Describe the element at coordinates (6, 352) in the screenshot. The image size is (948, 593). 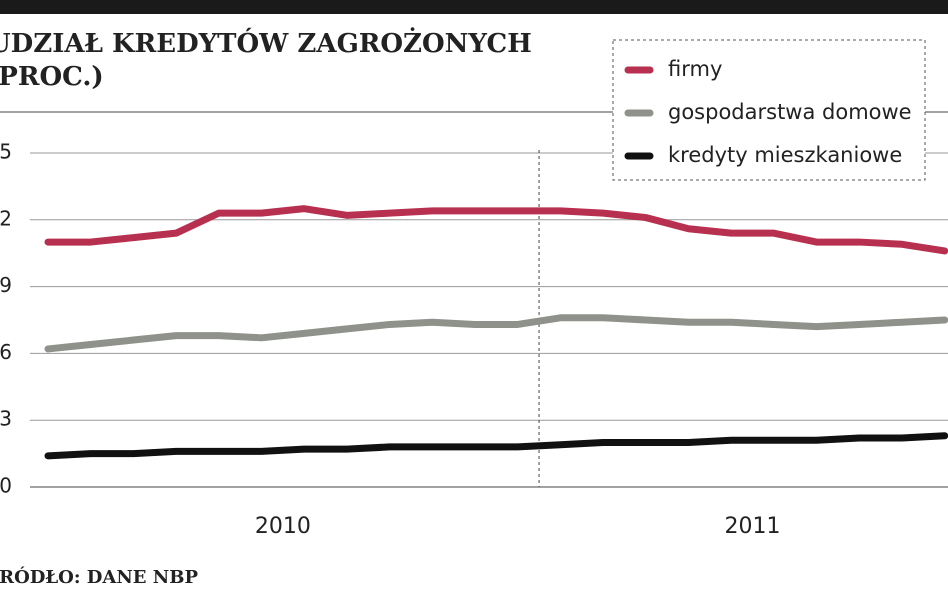
I see `y-tick-label: 6` at that location.